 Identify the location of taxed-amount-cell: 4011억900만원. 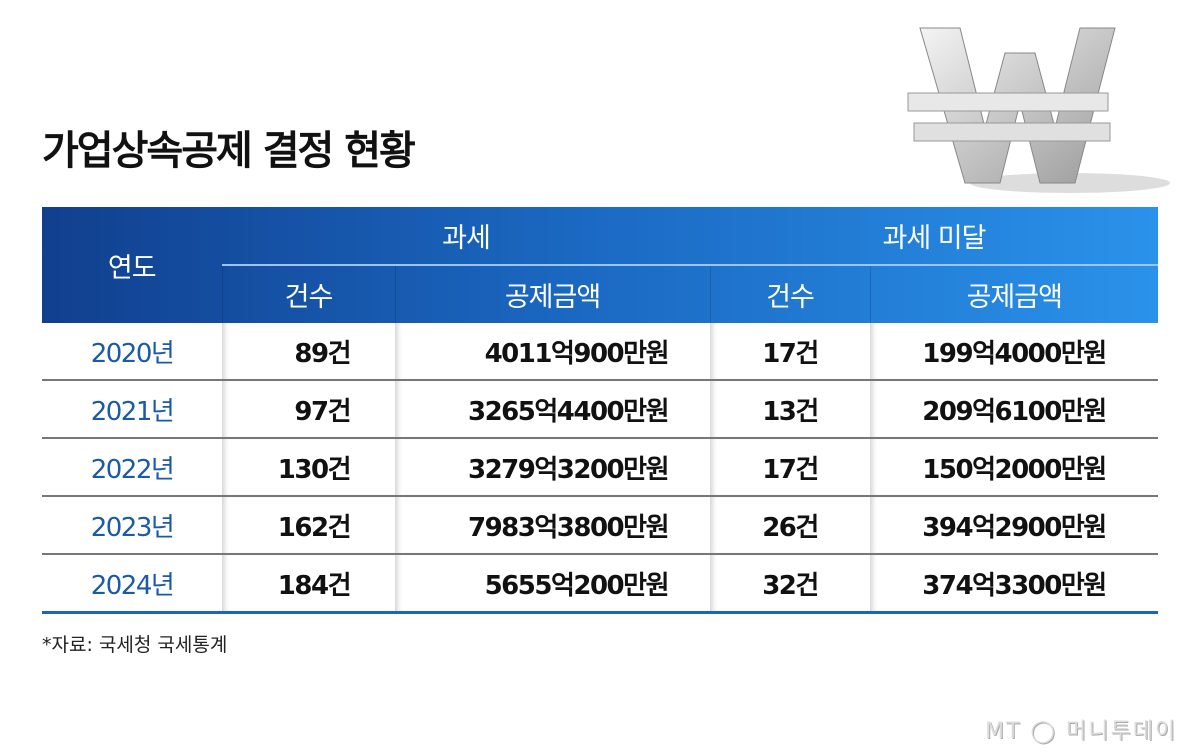
(552, 352).